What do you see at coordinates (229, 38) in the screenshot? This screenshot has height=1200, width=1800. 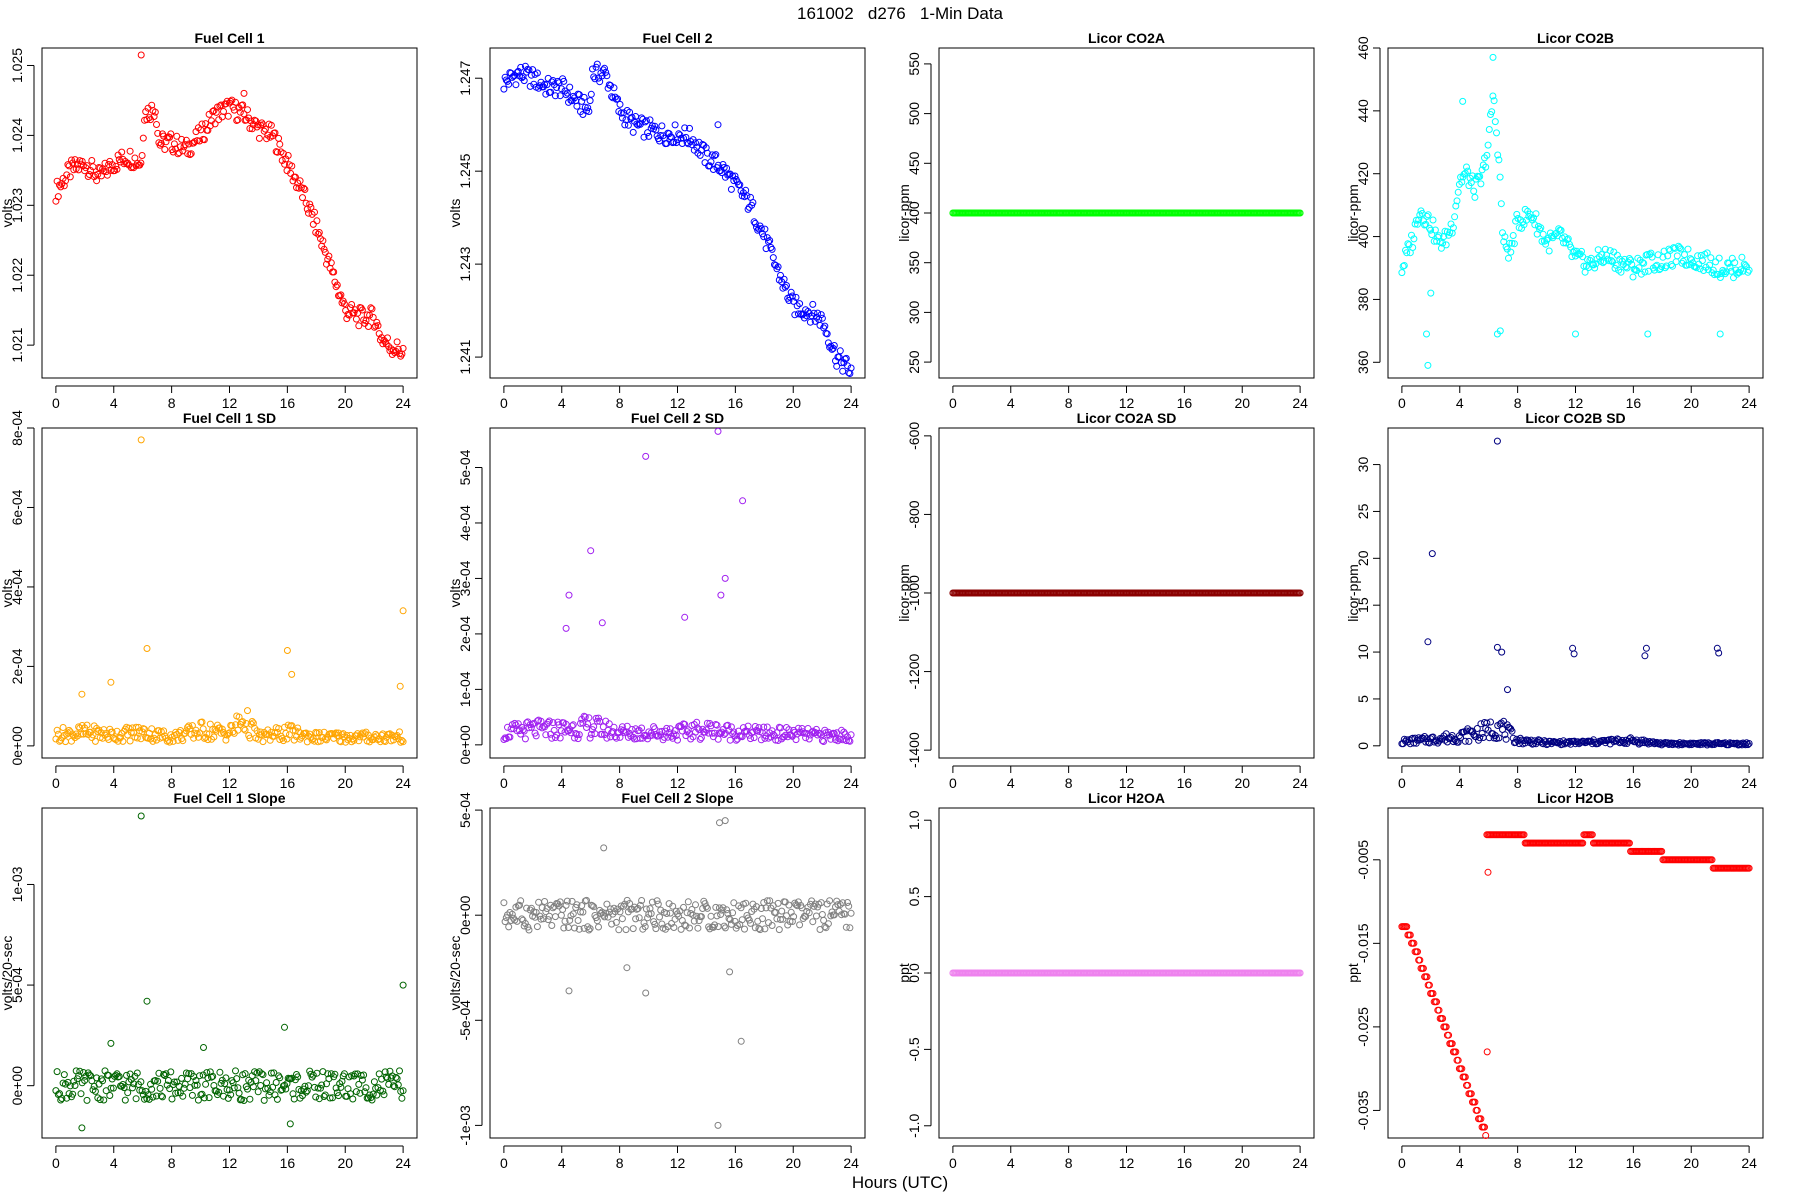 I see `panel-title: Fuel Cell 1` at bounding box center [229, 38].